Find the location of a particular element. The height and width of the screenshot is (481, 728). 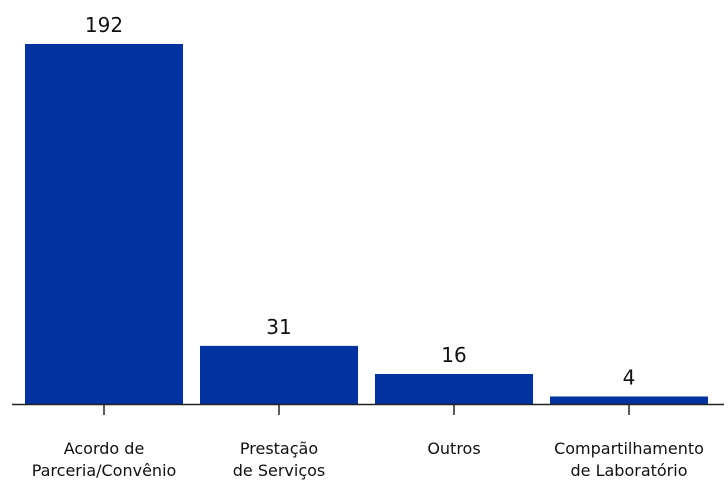

category-label-0-line-1: Parceria/Convênio is located at coordinates (104, 470).